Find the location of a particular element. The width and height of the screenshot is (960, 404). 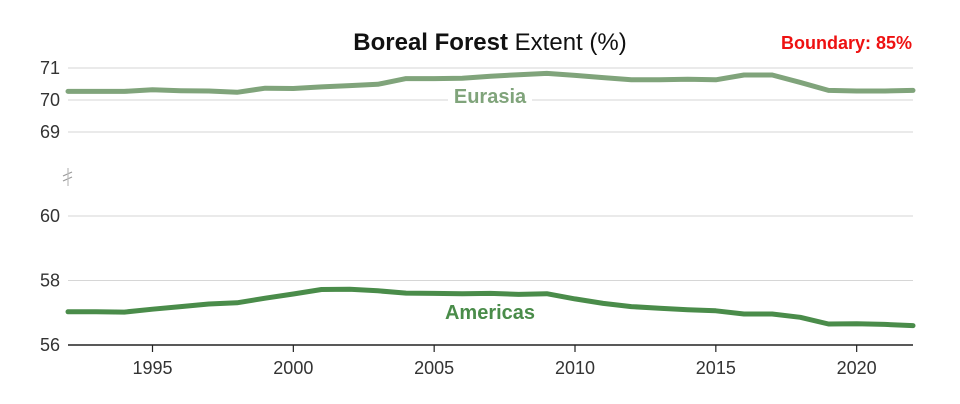

x-tick-label: 2010 is located at coordinates (575, 368).